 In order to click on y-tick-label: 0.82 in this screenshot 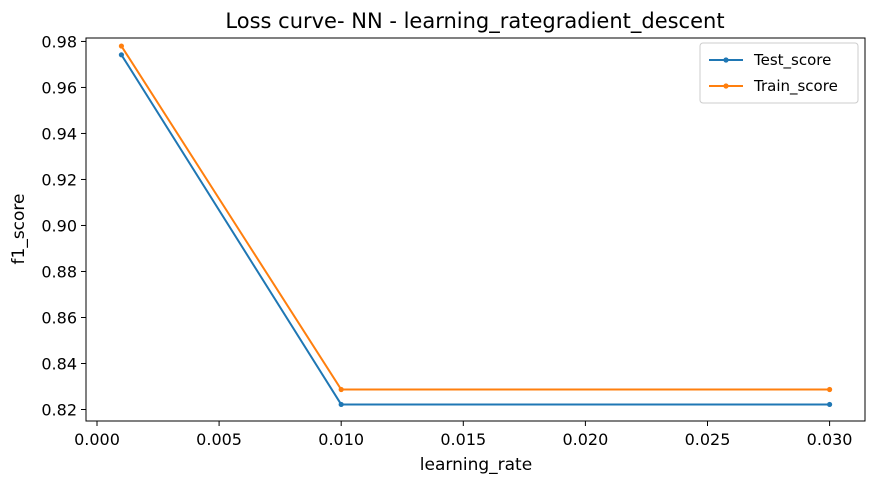, I will do `click(59, 409)`.